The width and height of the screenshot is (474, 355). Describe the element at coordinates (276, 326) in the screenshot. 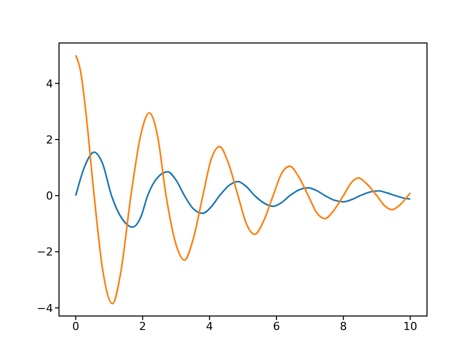

I see `x-tick-label: 6` at that location.